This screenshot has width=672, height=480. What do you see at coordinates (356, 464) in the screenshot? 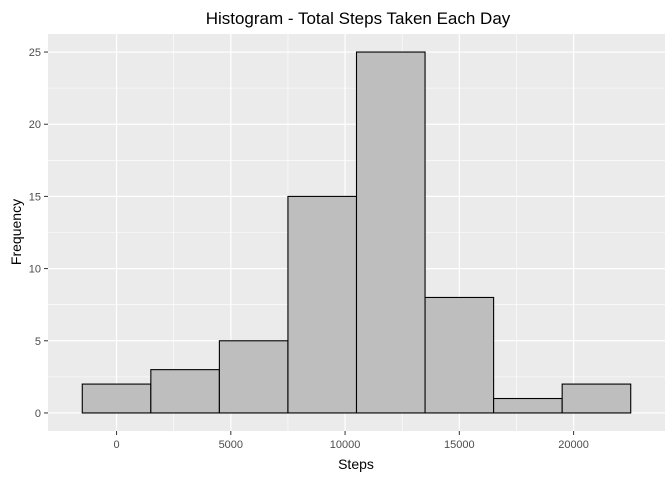
I see `x-axis-title: Steps` at bounding box center [356, 464].